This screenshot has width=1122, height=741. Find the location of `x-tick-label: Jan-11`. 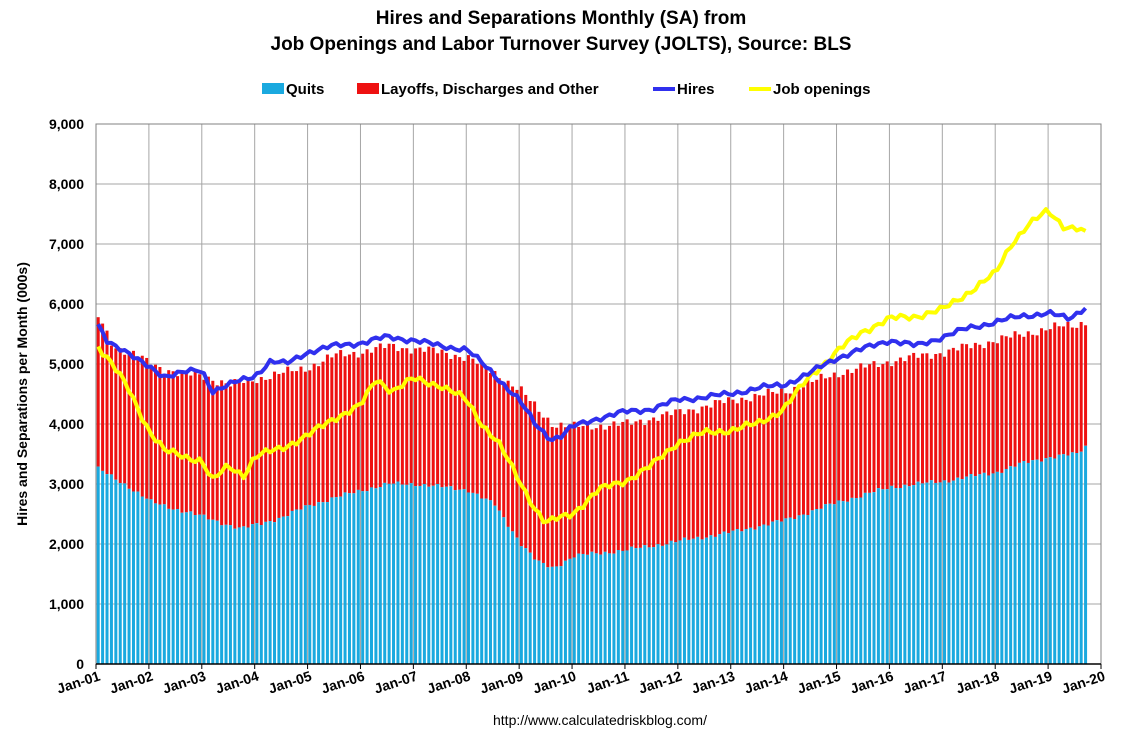

x-tick-label: Jan-11 is located at coordinates (607, 682).